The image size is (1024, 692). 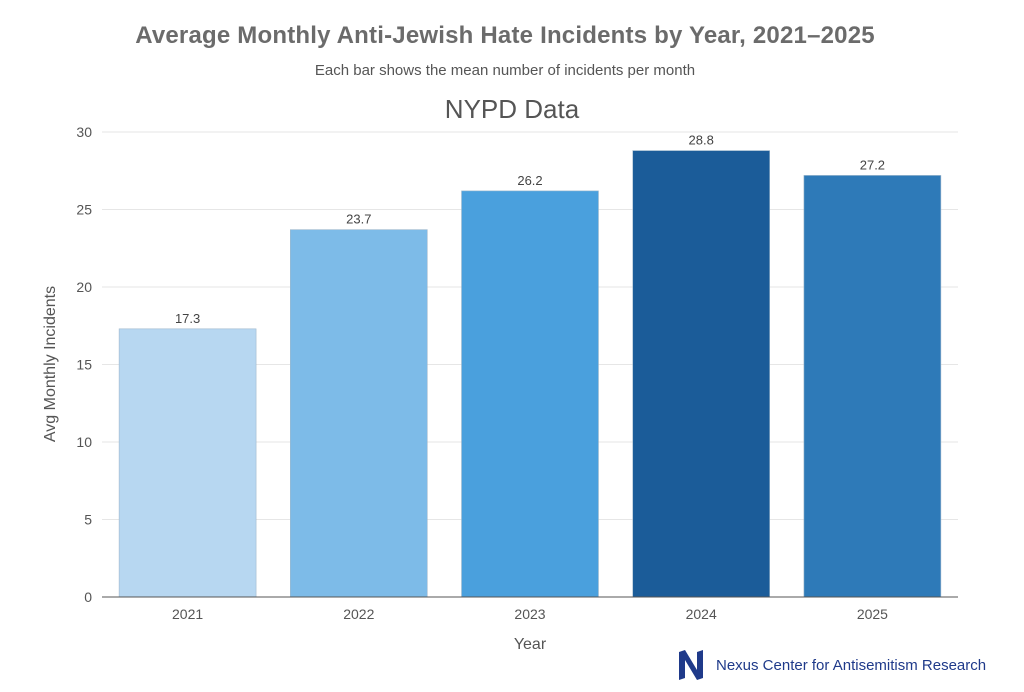 I want to click on bar-2021, so click(x=187, y=463).